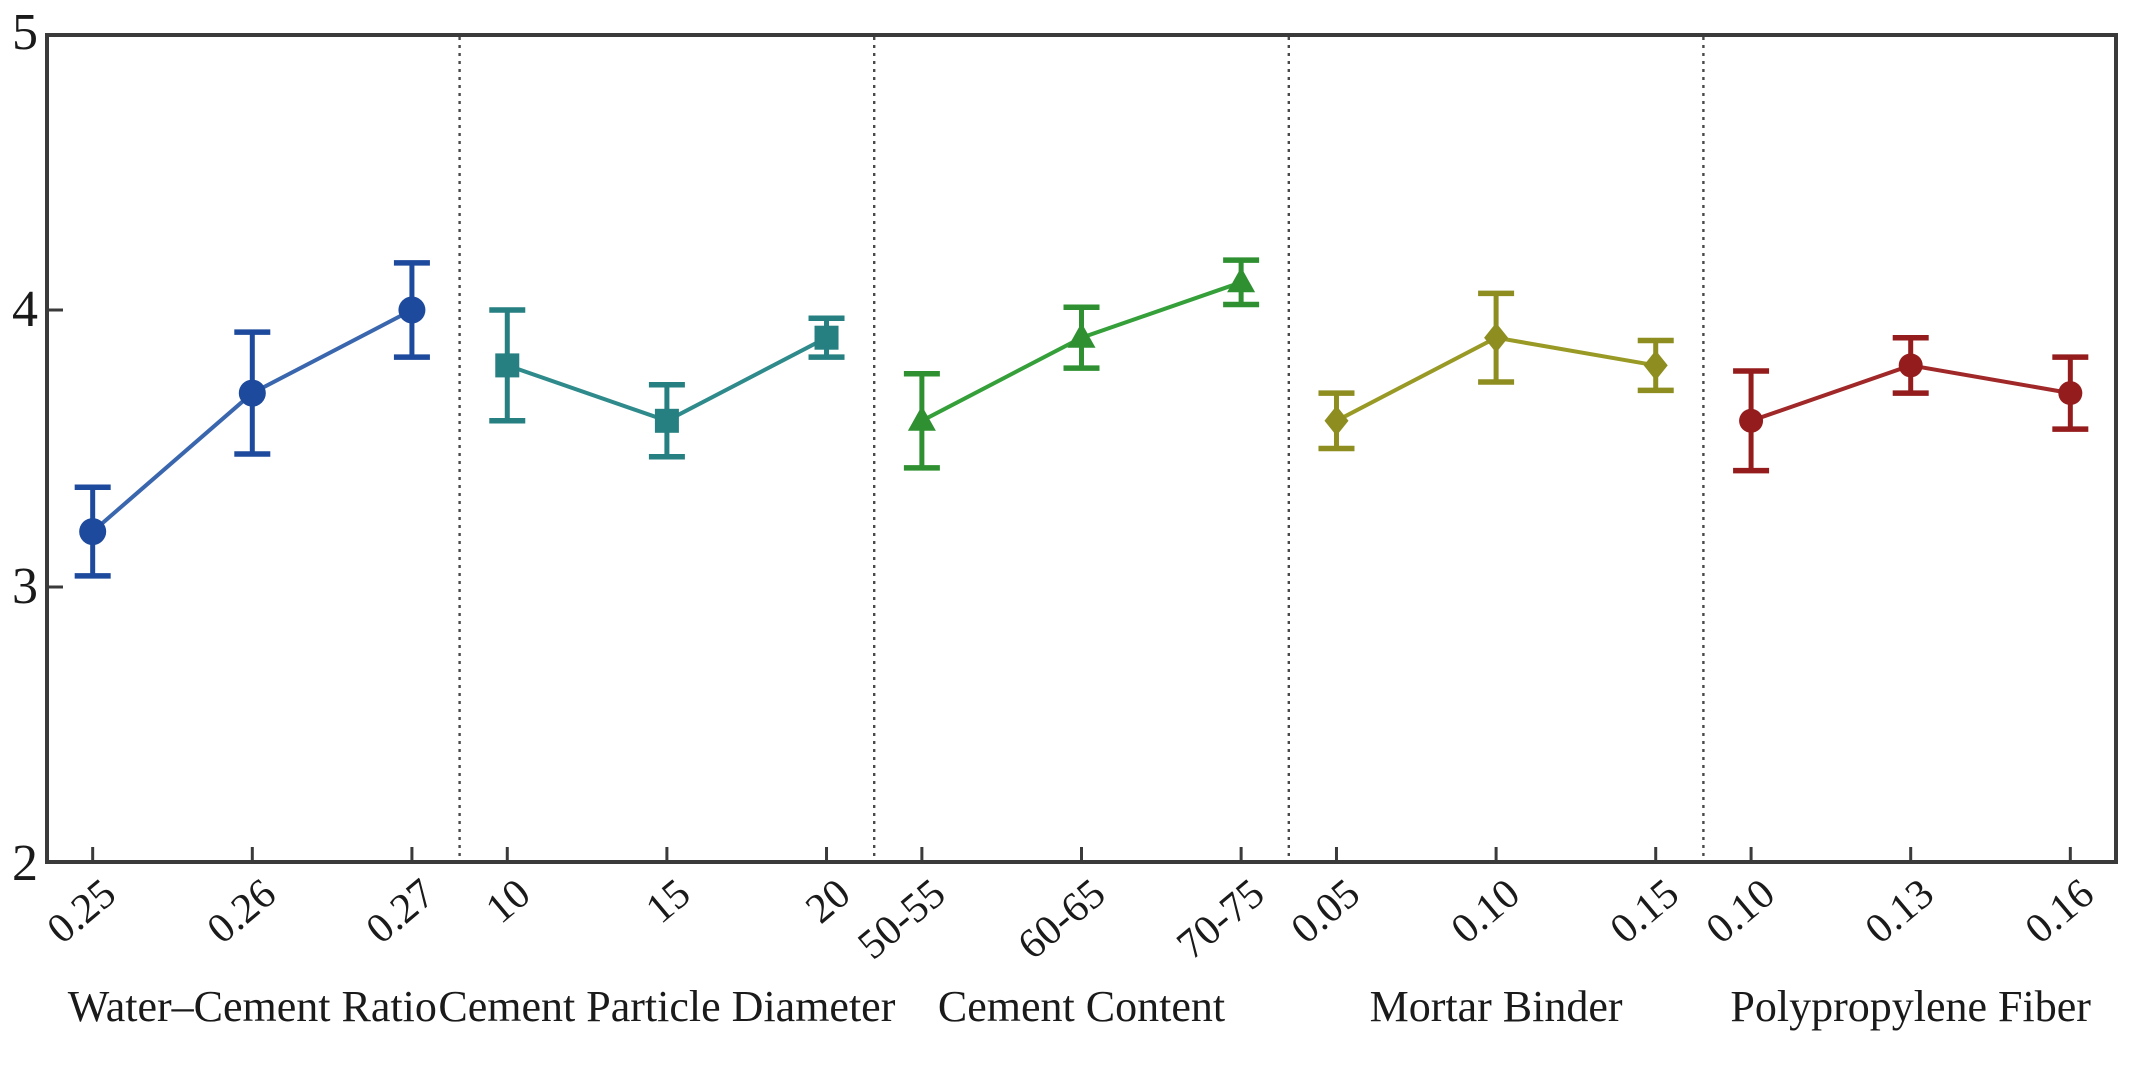 The width and height of the screenshot is (2140, 1066). Describe the element at coordinates (25, 586) in the screenshot. I see `y-tick-label: 3` at that location.